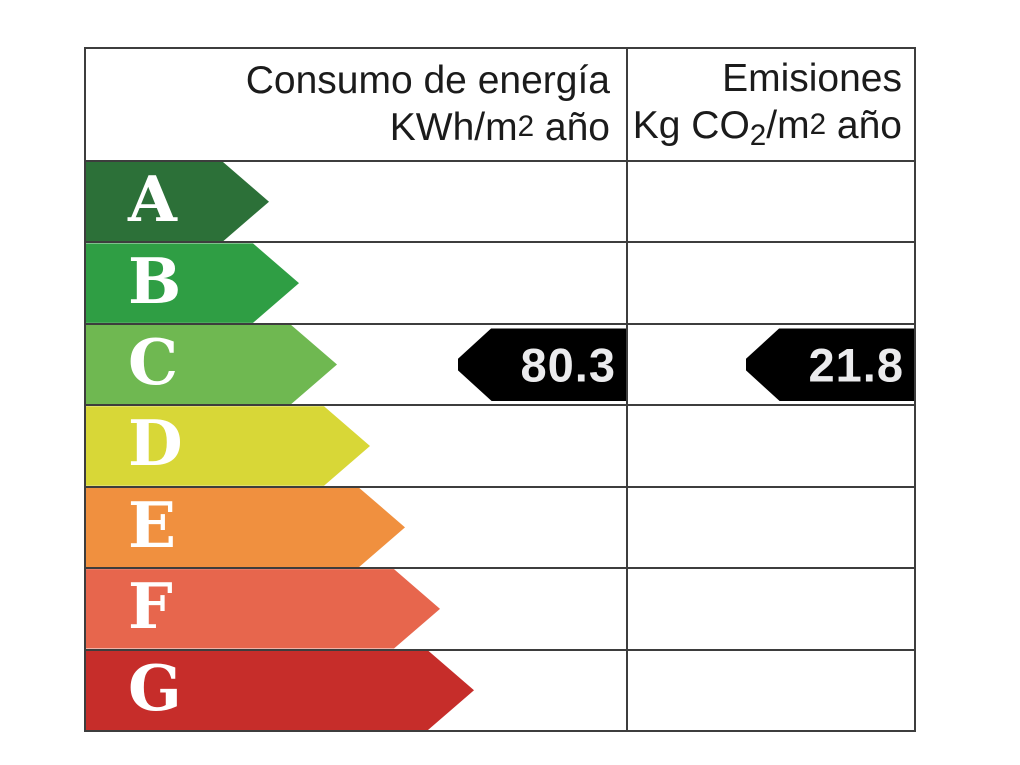 Image resolution: width=1020 pixels, height=765 pixels. I want to click on consumo-cell-e: E, so click(356, 527).